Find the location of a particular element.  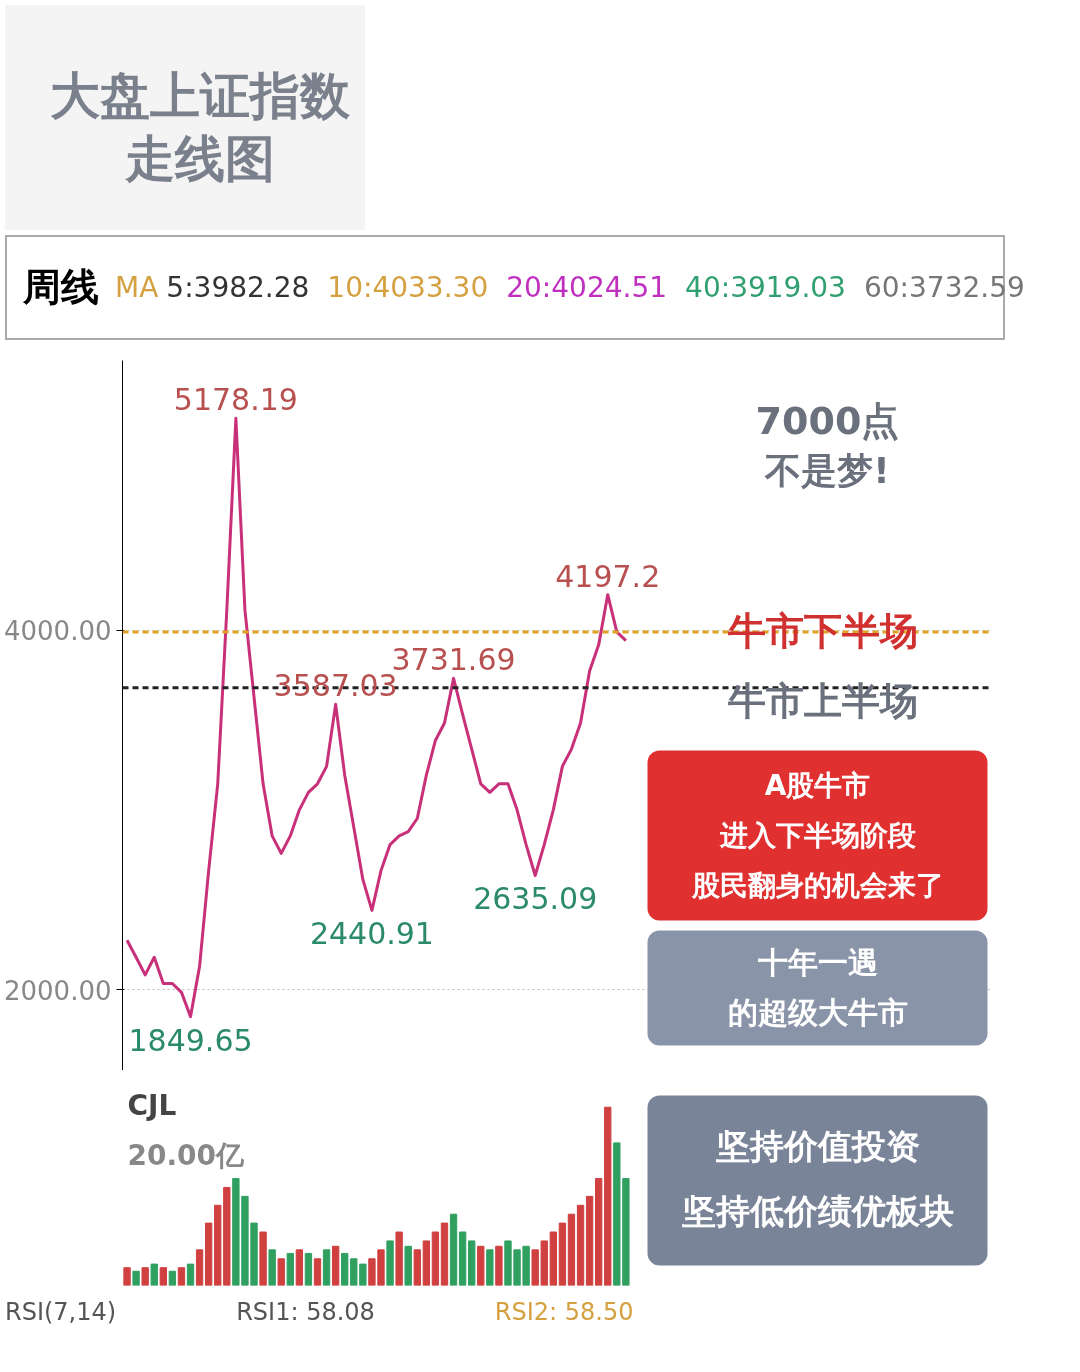

text: 的超级大牛市 is located at coordinates (817, 1012).